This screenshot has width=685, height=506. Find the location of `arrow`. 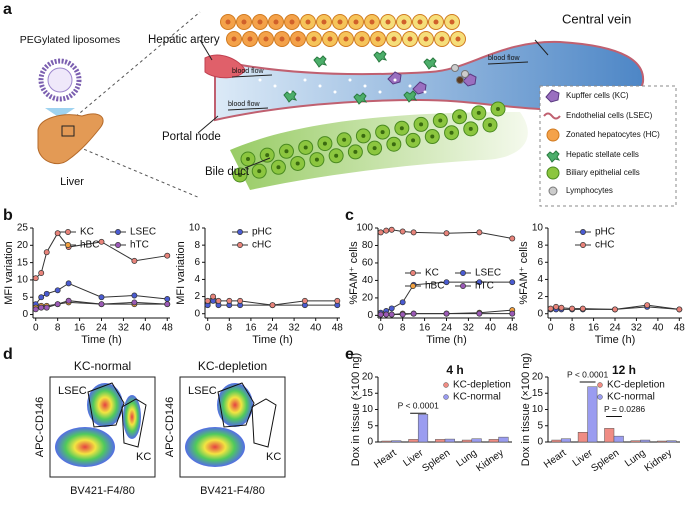

arrow is located at coordinates (60, 113).